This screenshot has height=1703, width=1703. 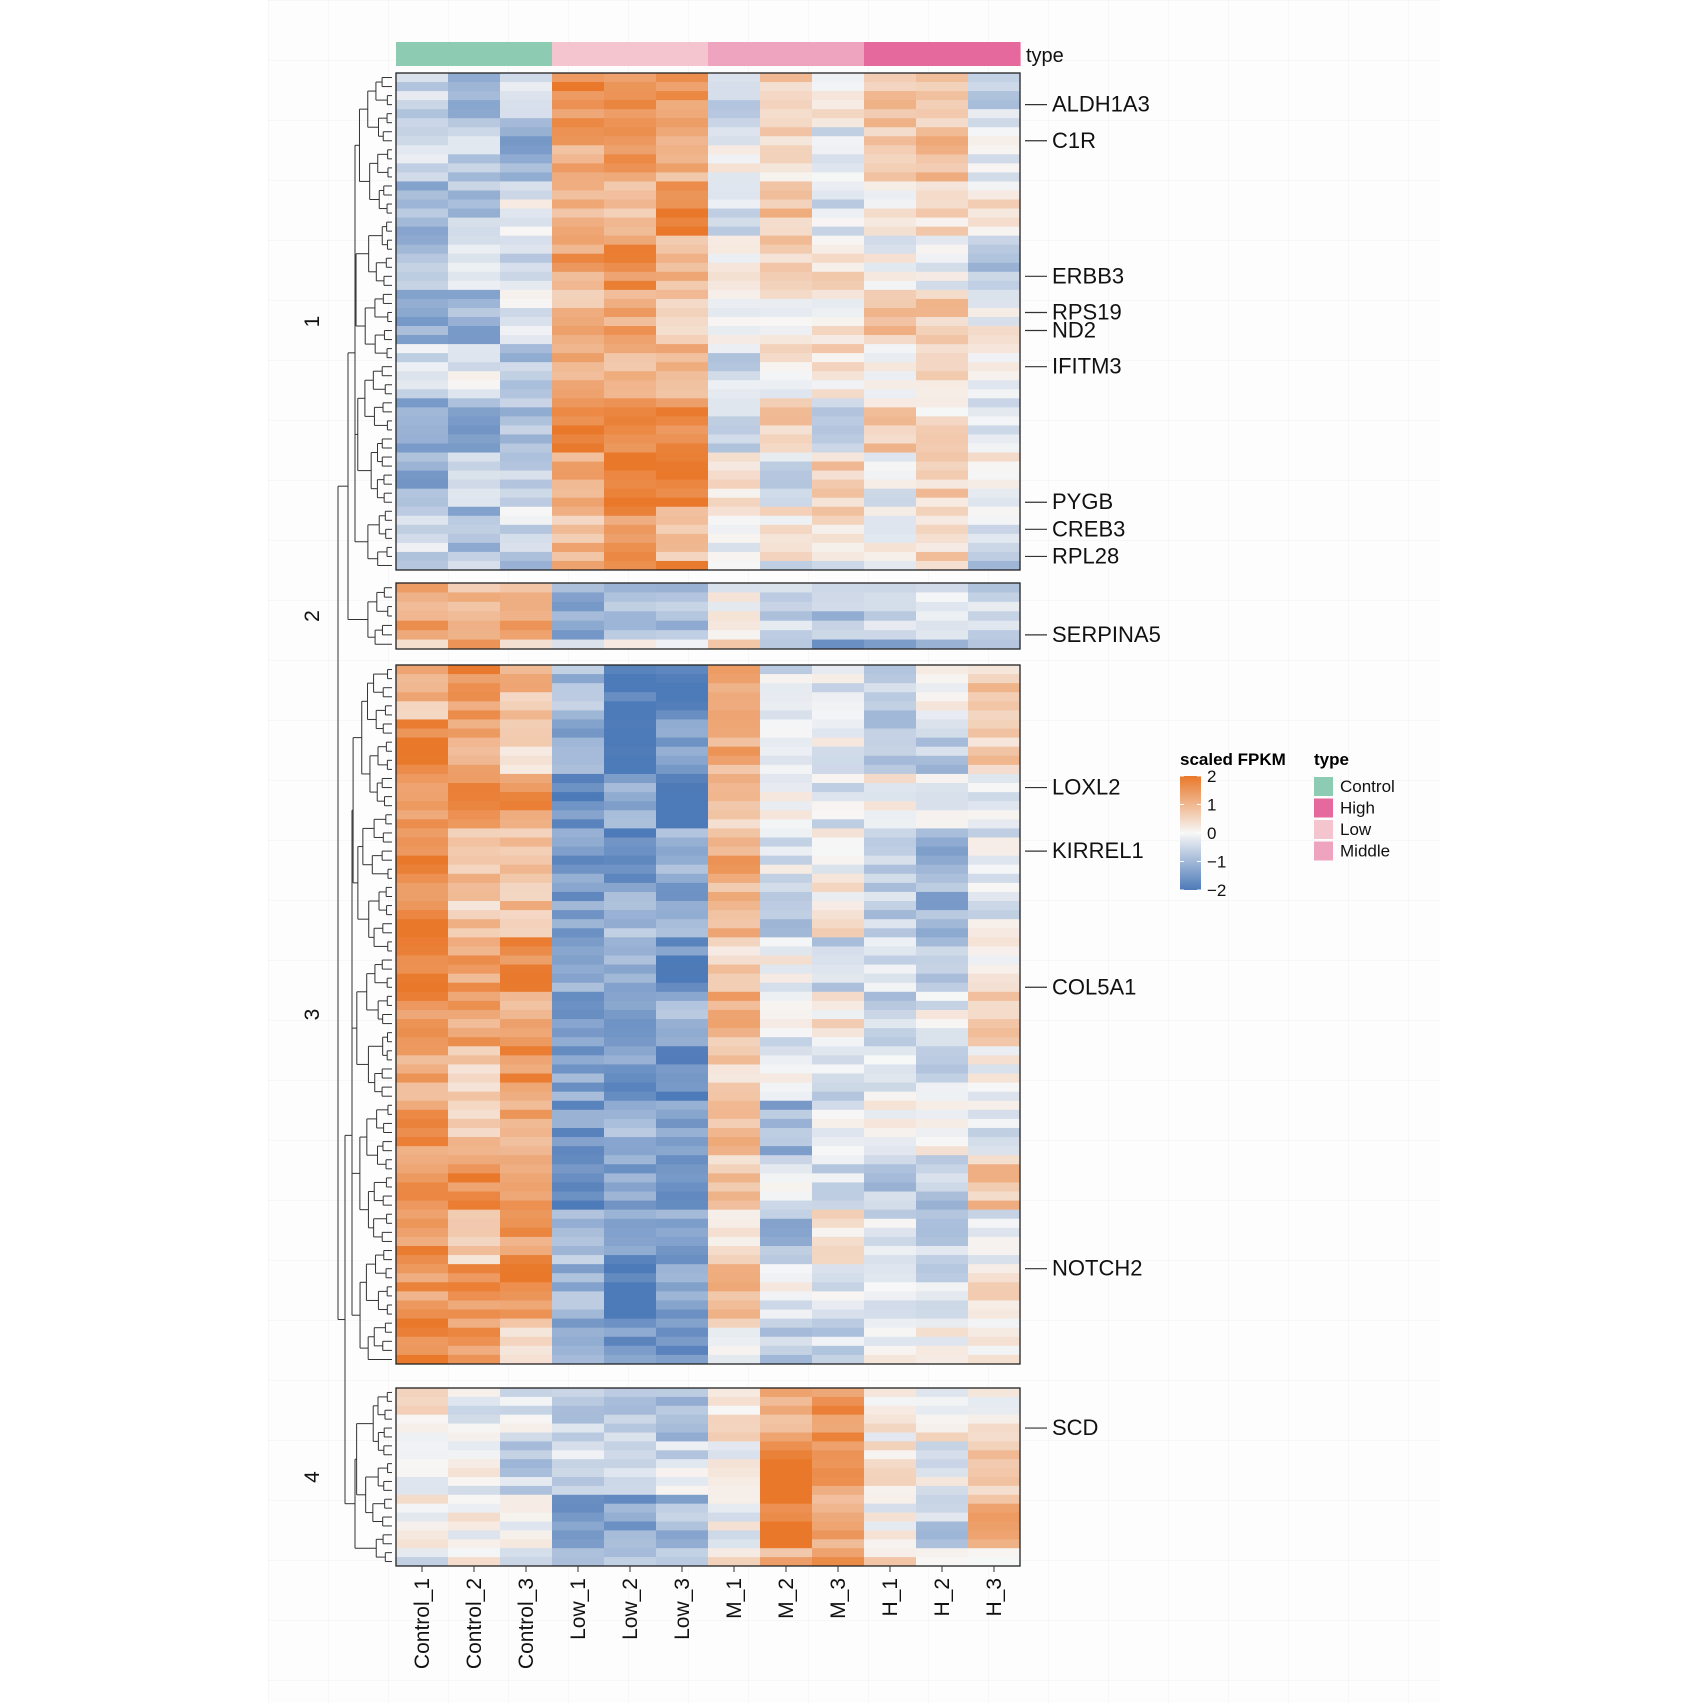 I want to click on gene-label: KIRREL1, so click(x=1098, y=850).